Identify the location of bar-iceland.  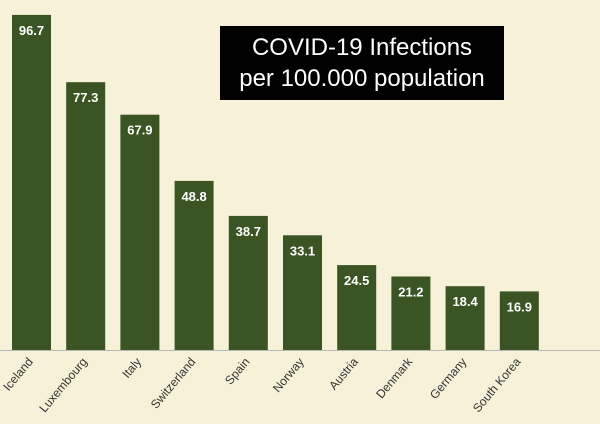
(31, 182).